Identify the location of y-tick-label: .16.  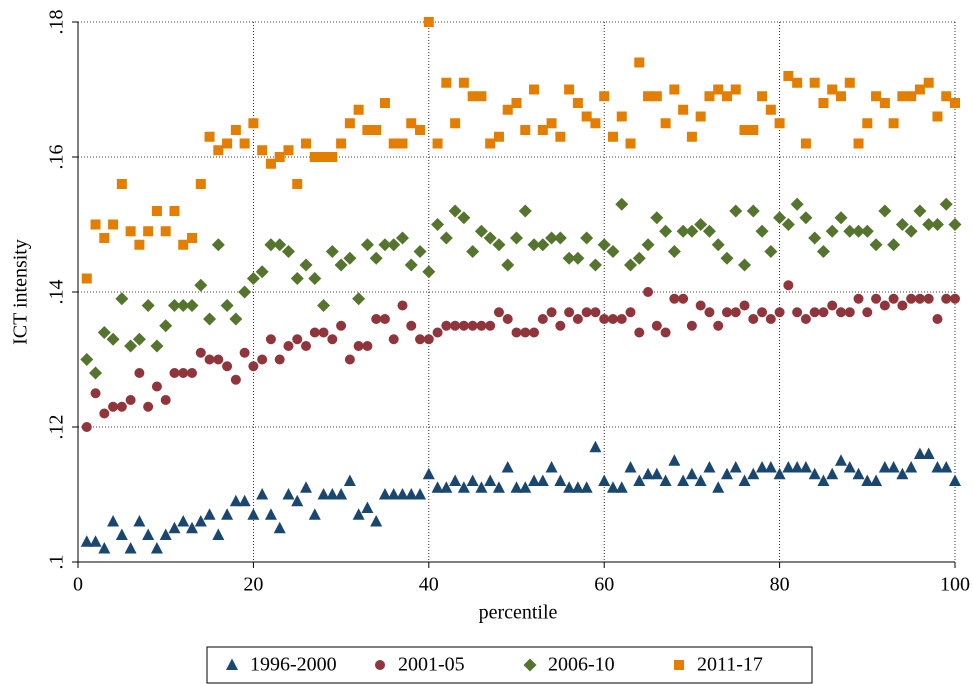
(57, 157).